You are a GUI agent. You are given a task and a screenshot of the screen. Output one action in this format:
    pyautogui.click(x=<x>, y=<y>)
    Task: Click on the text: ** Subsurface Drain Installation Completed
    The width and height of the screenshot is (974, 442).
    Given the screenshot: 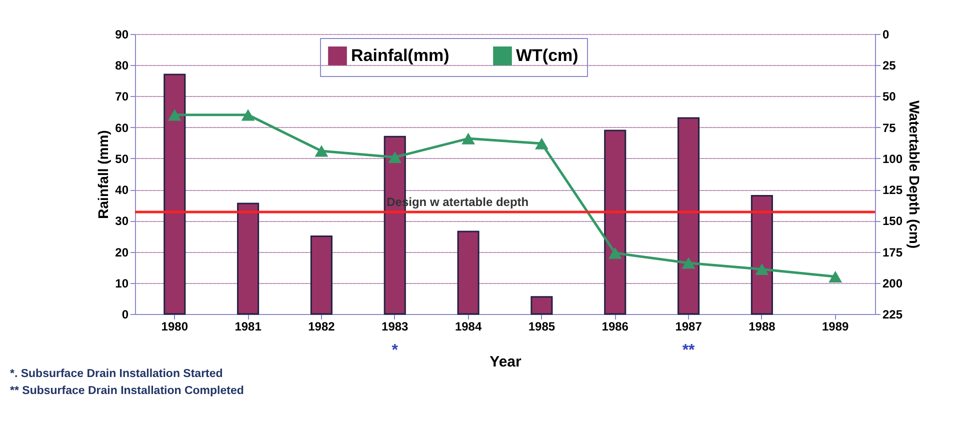 What is the action you would take?
    pyautogui.click(x=127, y=391)
    